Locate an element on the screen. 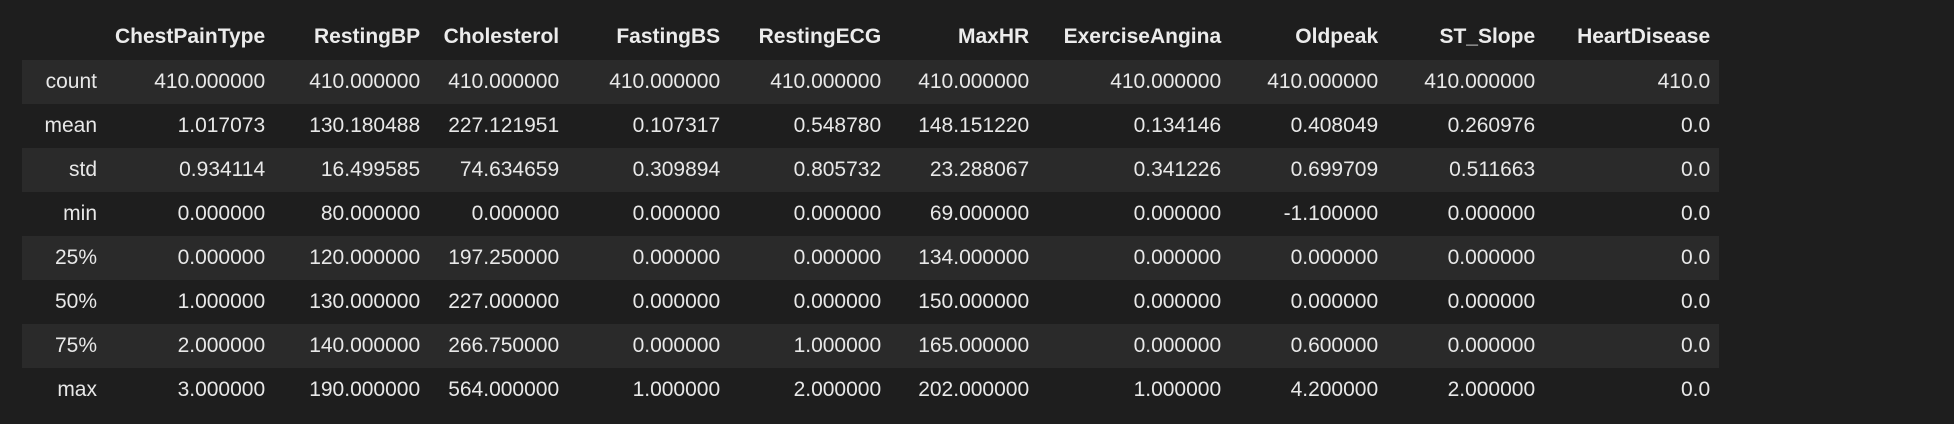 This screenshot has width=1954, height=424. table-cell: 69.000000 is located at coordinates (979, 213).